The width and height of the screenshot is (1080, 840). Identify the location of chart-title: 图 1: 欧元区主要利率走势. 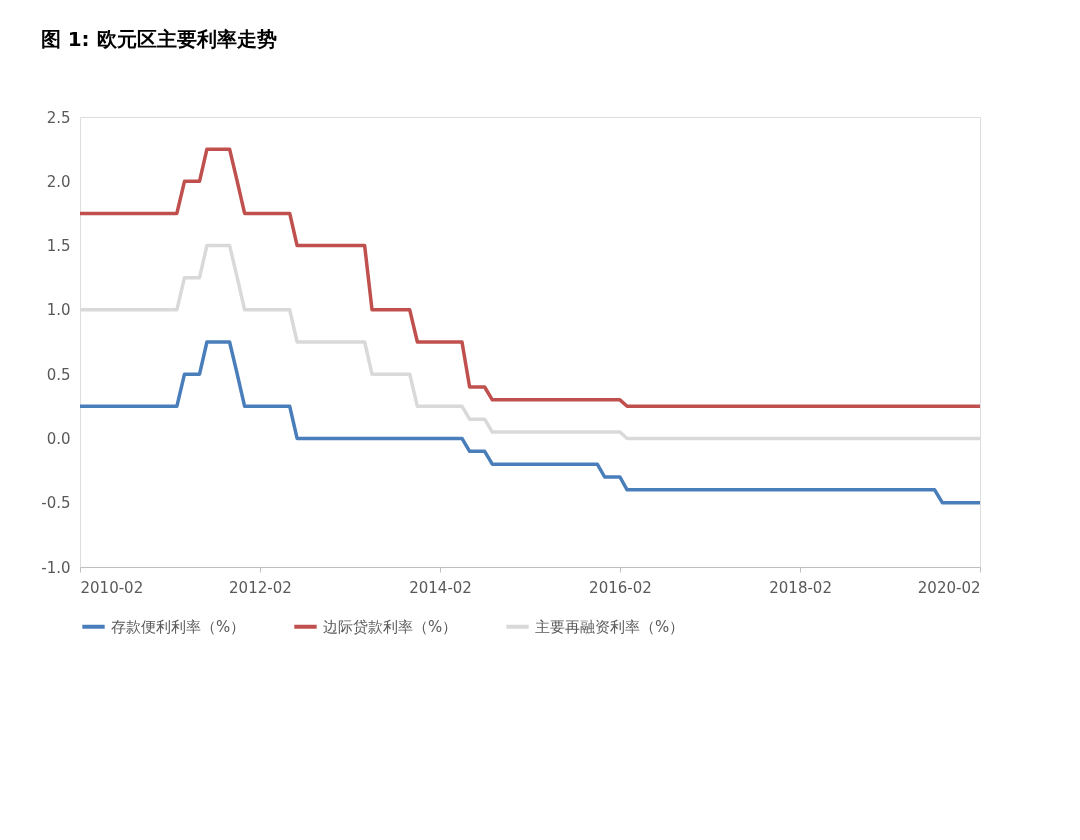
(158, 39).